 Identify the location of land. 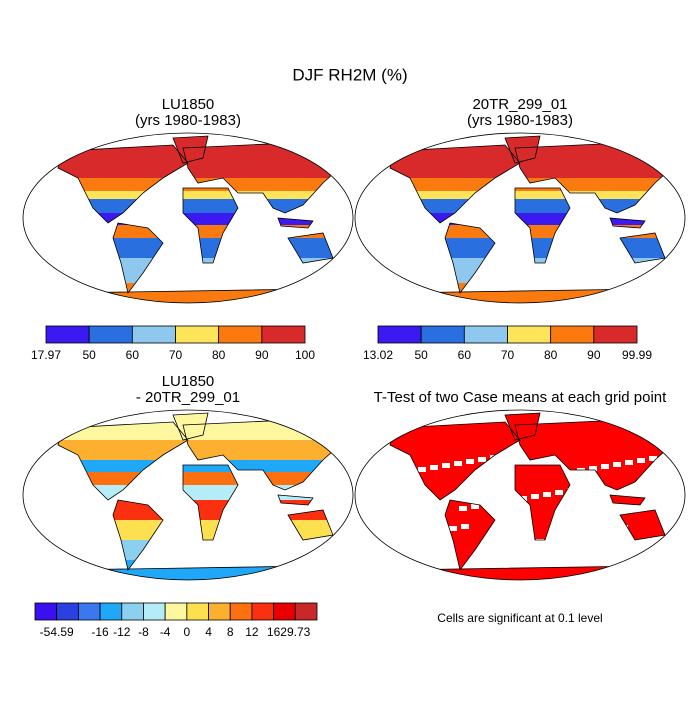
(525, 496).